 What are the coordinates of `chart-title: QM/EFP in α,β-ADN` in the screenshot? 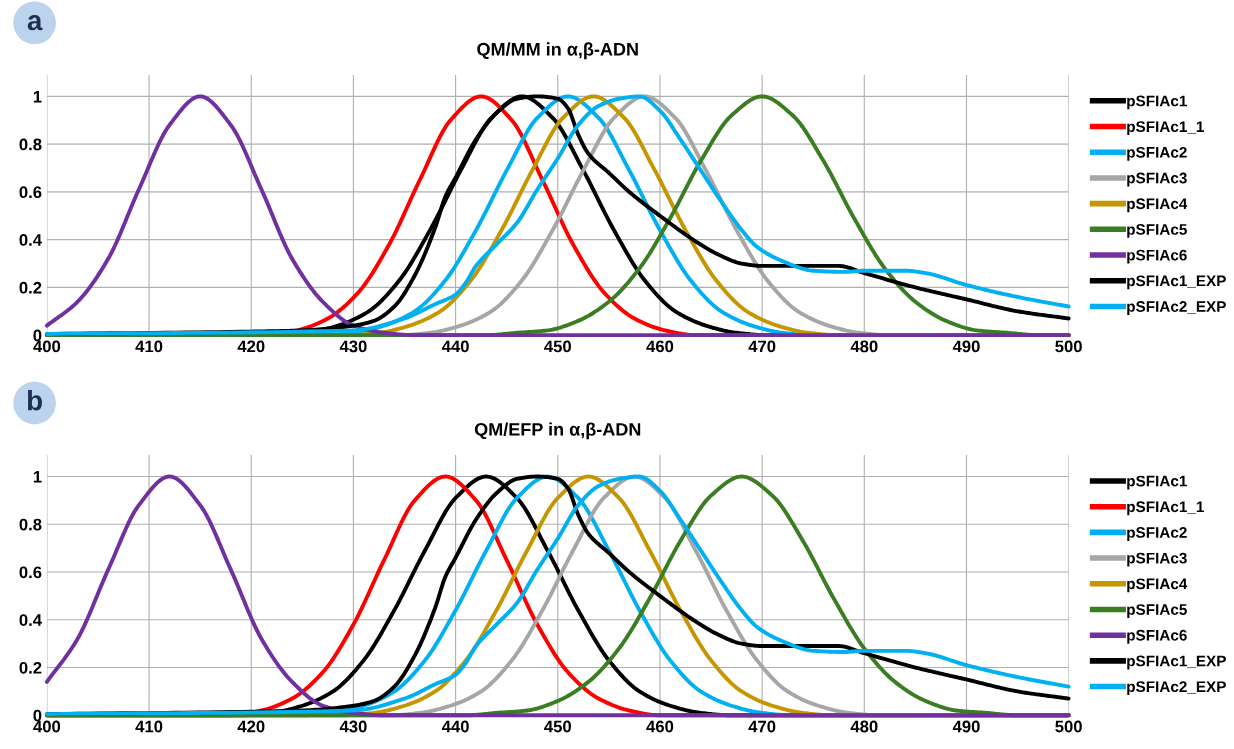 It's located at (557, 431).